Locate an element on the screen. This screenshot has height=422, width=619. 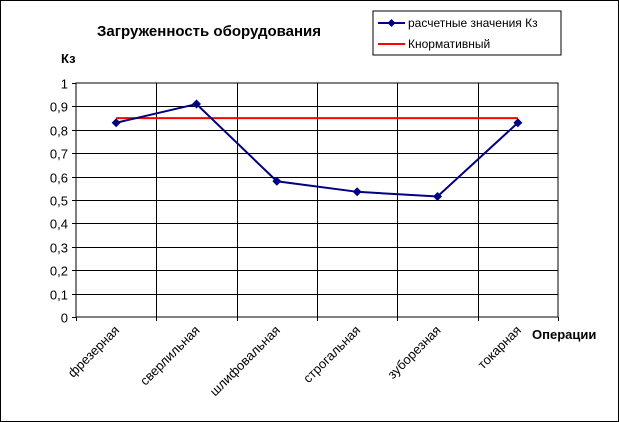
legend-label-normative: Кнормативный is located at coordinates (449, 44).